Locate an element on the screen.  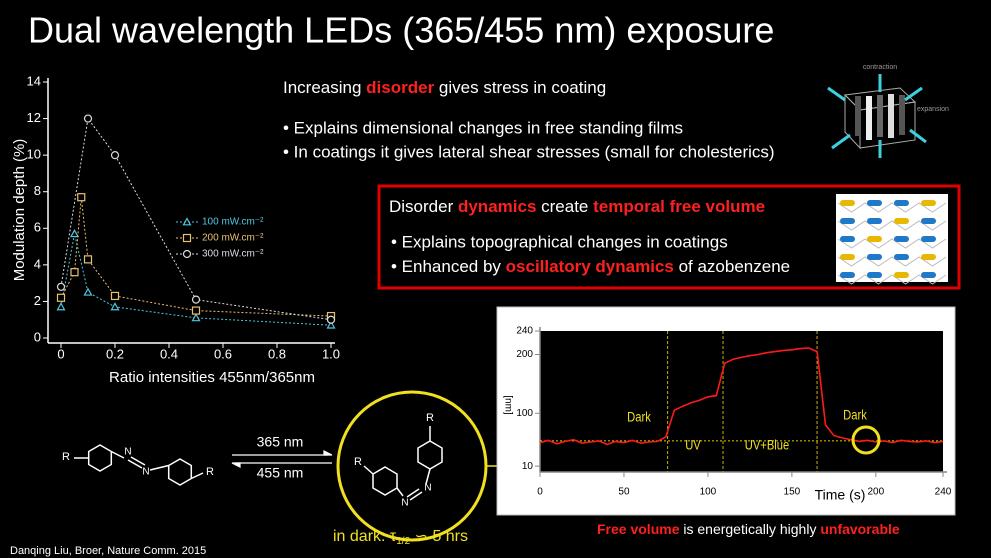
y-tick-label: 14 is located at coordinates (34, 80).